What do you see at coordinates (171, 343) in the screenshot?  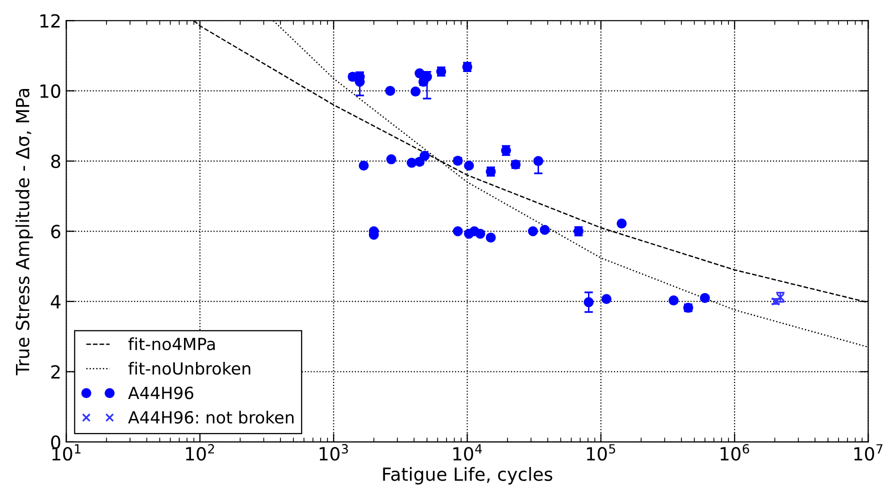 I see `legend-label: fit-no4MPa` at bounding box center [171, 343].